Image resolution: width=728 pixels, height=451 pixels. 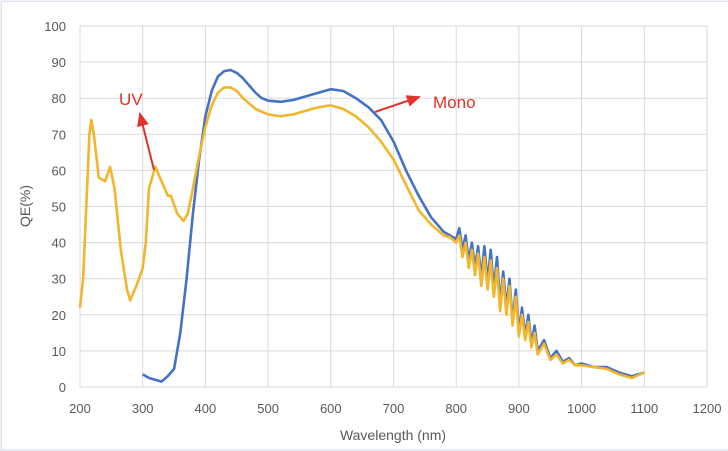 What do you see at coordinates (331, 408) in the screenshot?
I see `x-tick-label: 600` at bounding box center [331, 408].